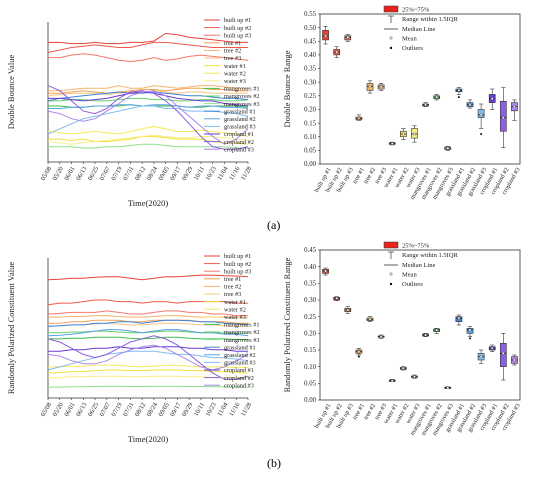 Image resolution: width=550 pixels, height=480 pixels. What do you see at coordinates (232, 287) in the screenshot?
I see `legend-label: tree #2` at bounding box center [232, 287].